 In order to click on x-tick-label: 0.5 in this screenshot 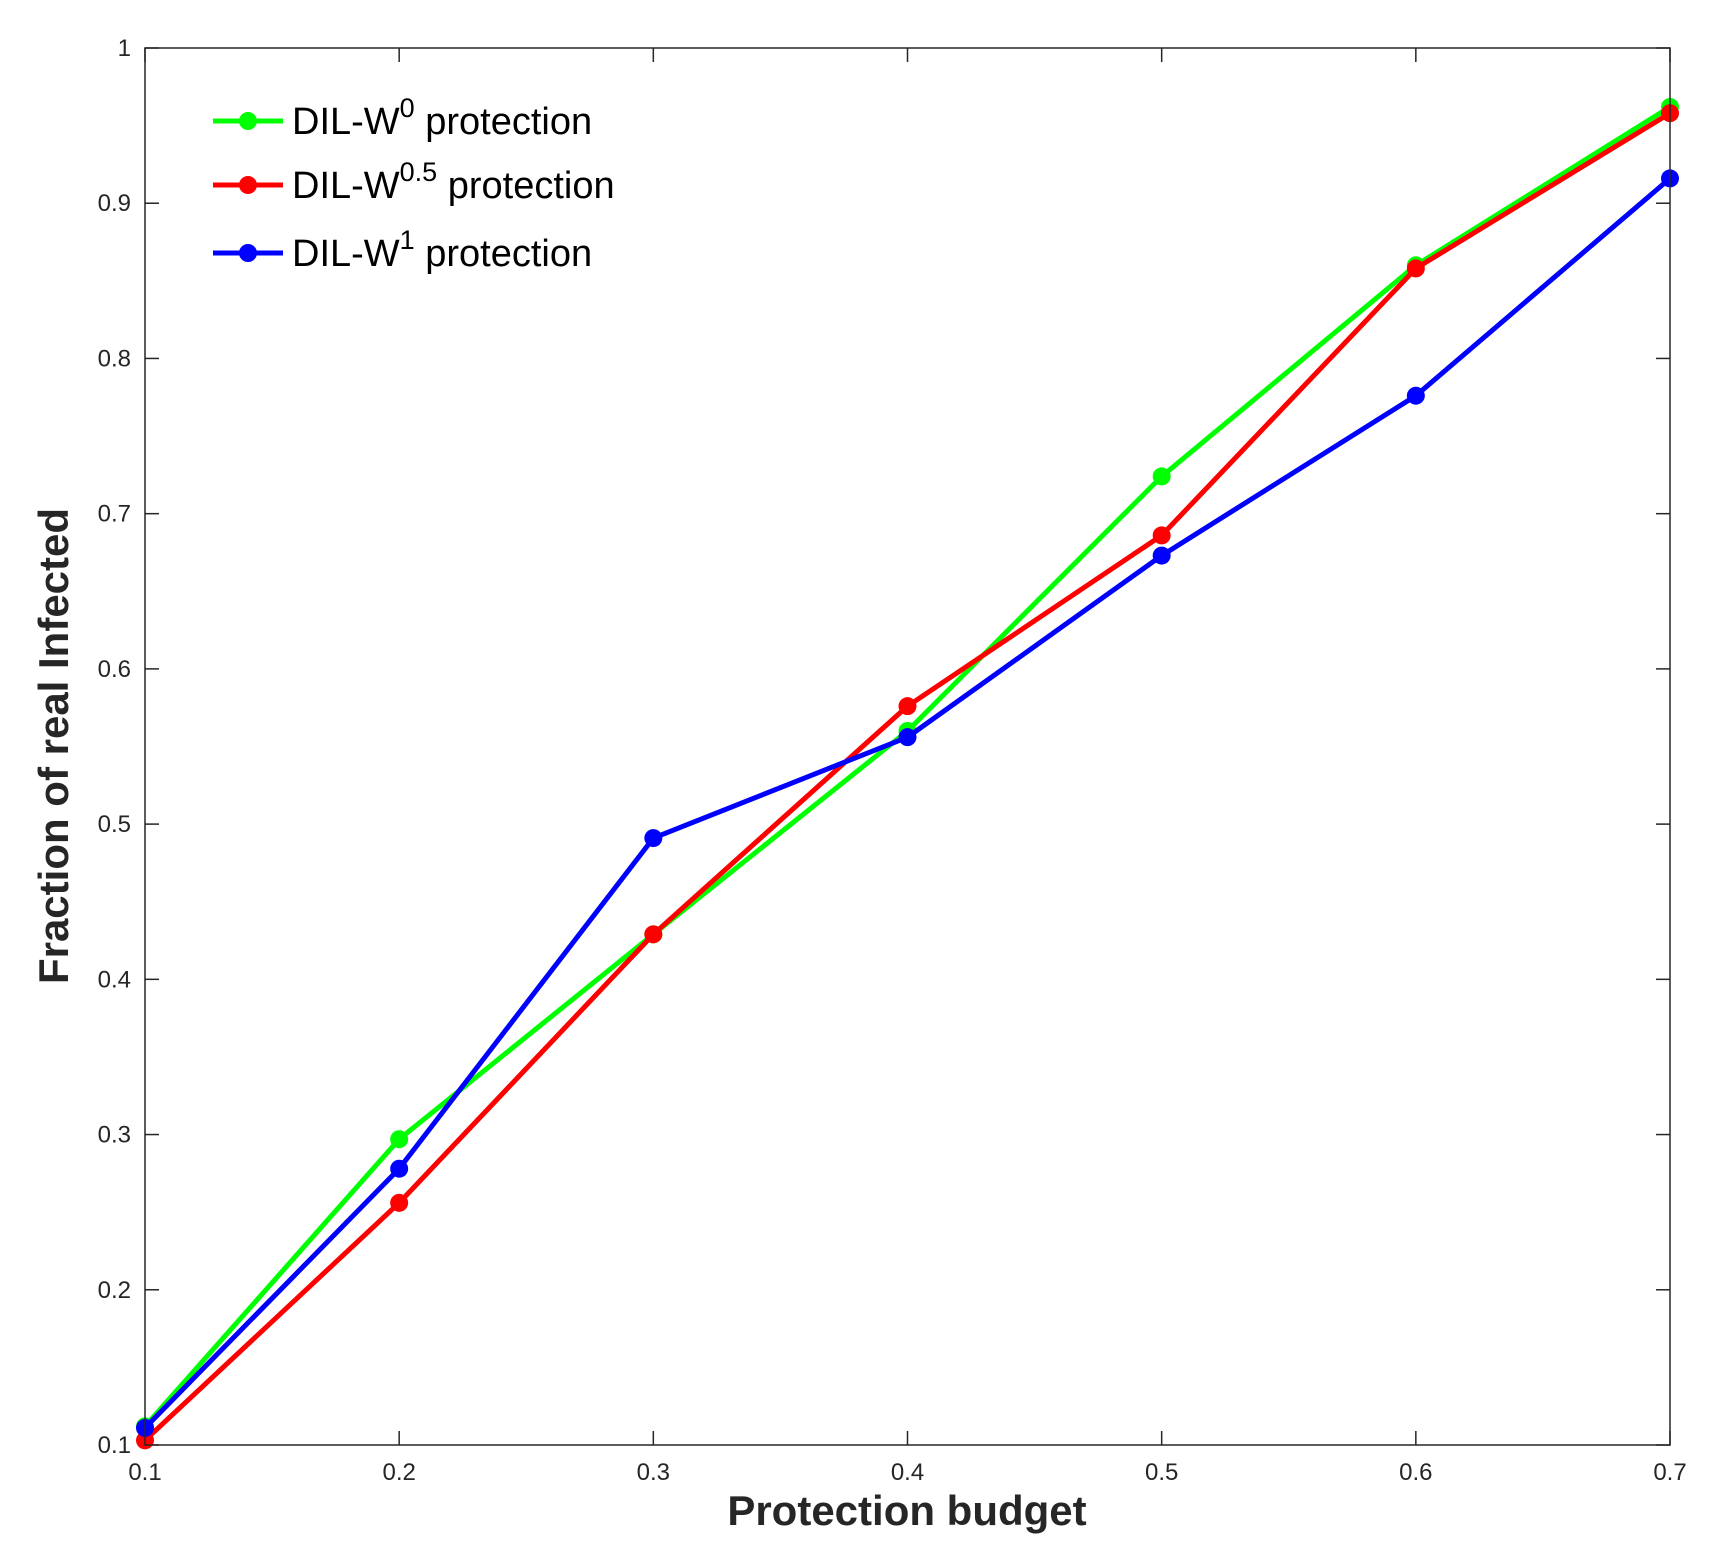, I will do `click(1161, 1472)`.